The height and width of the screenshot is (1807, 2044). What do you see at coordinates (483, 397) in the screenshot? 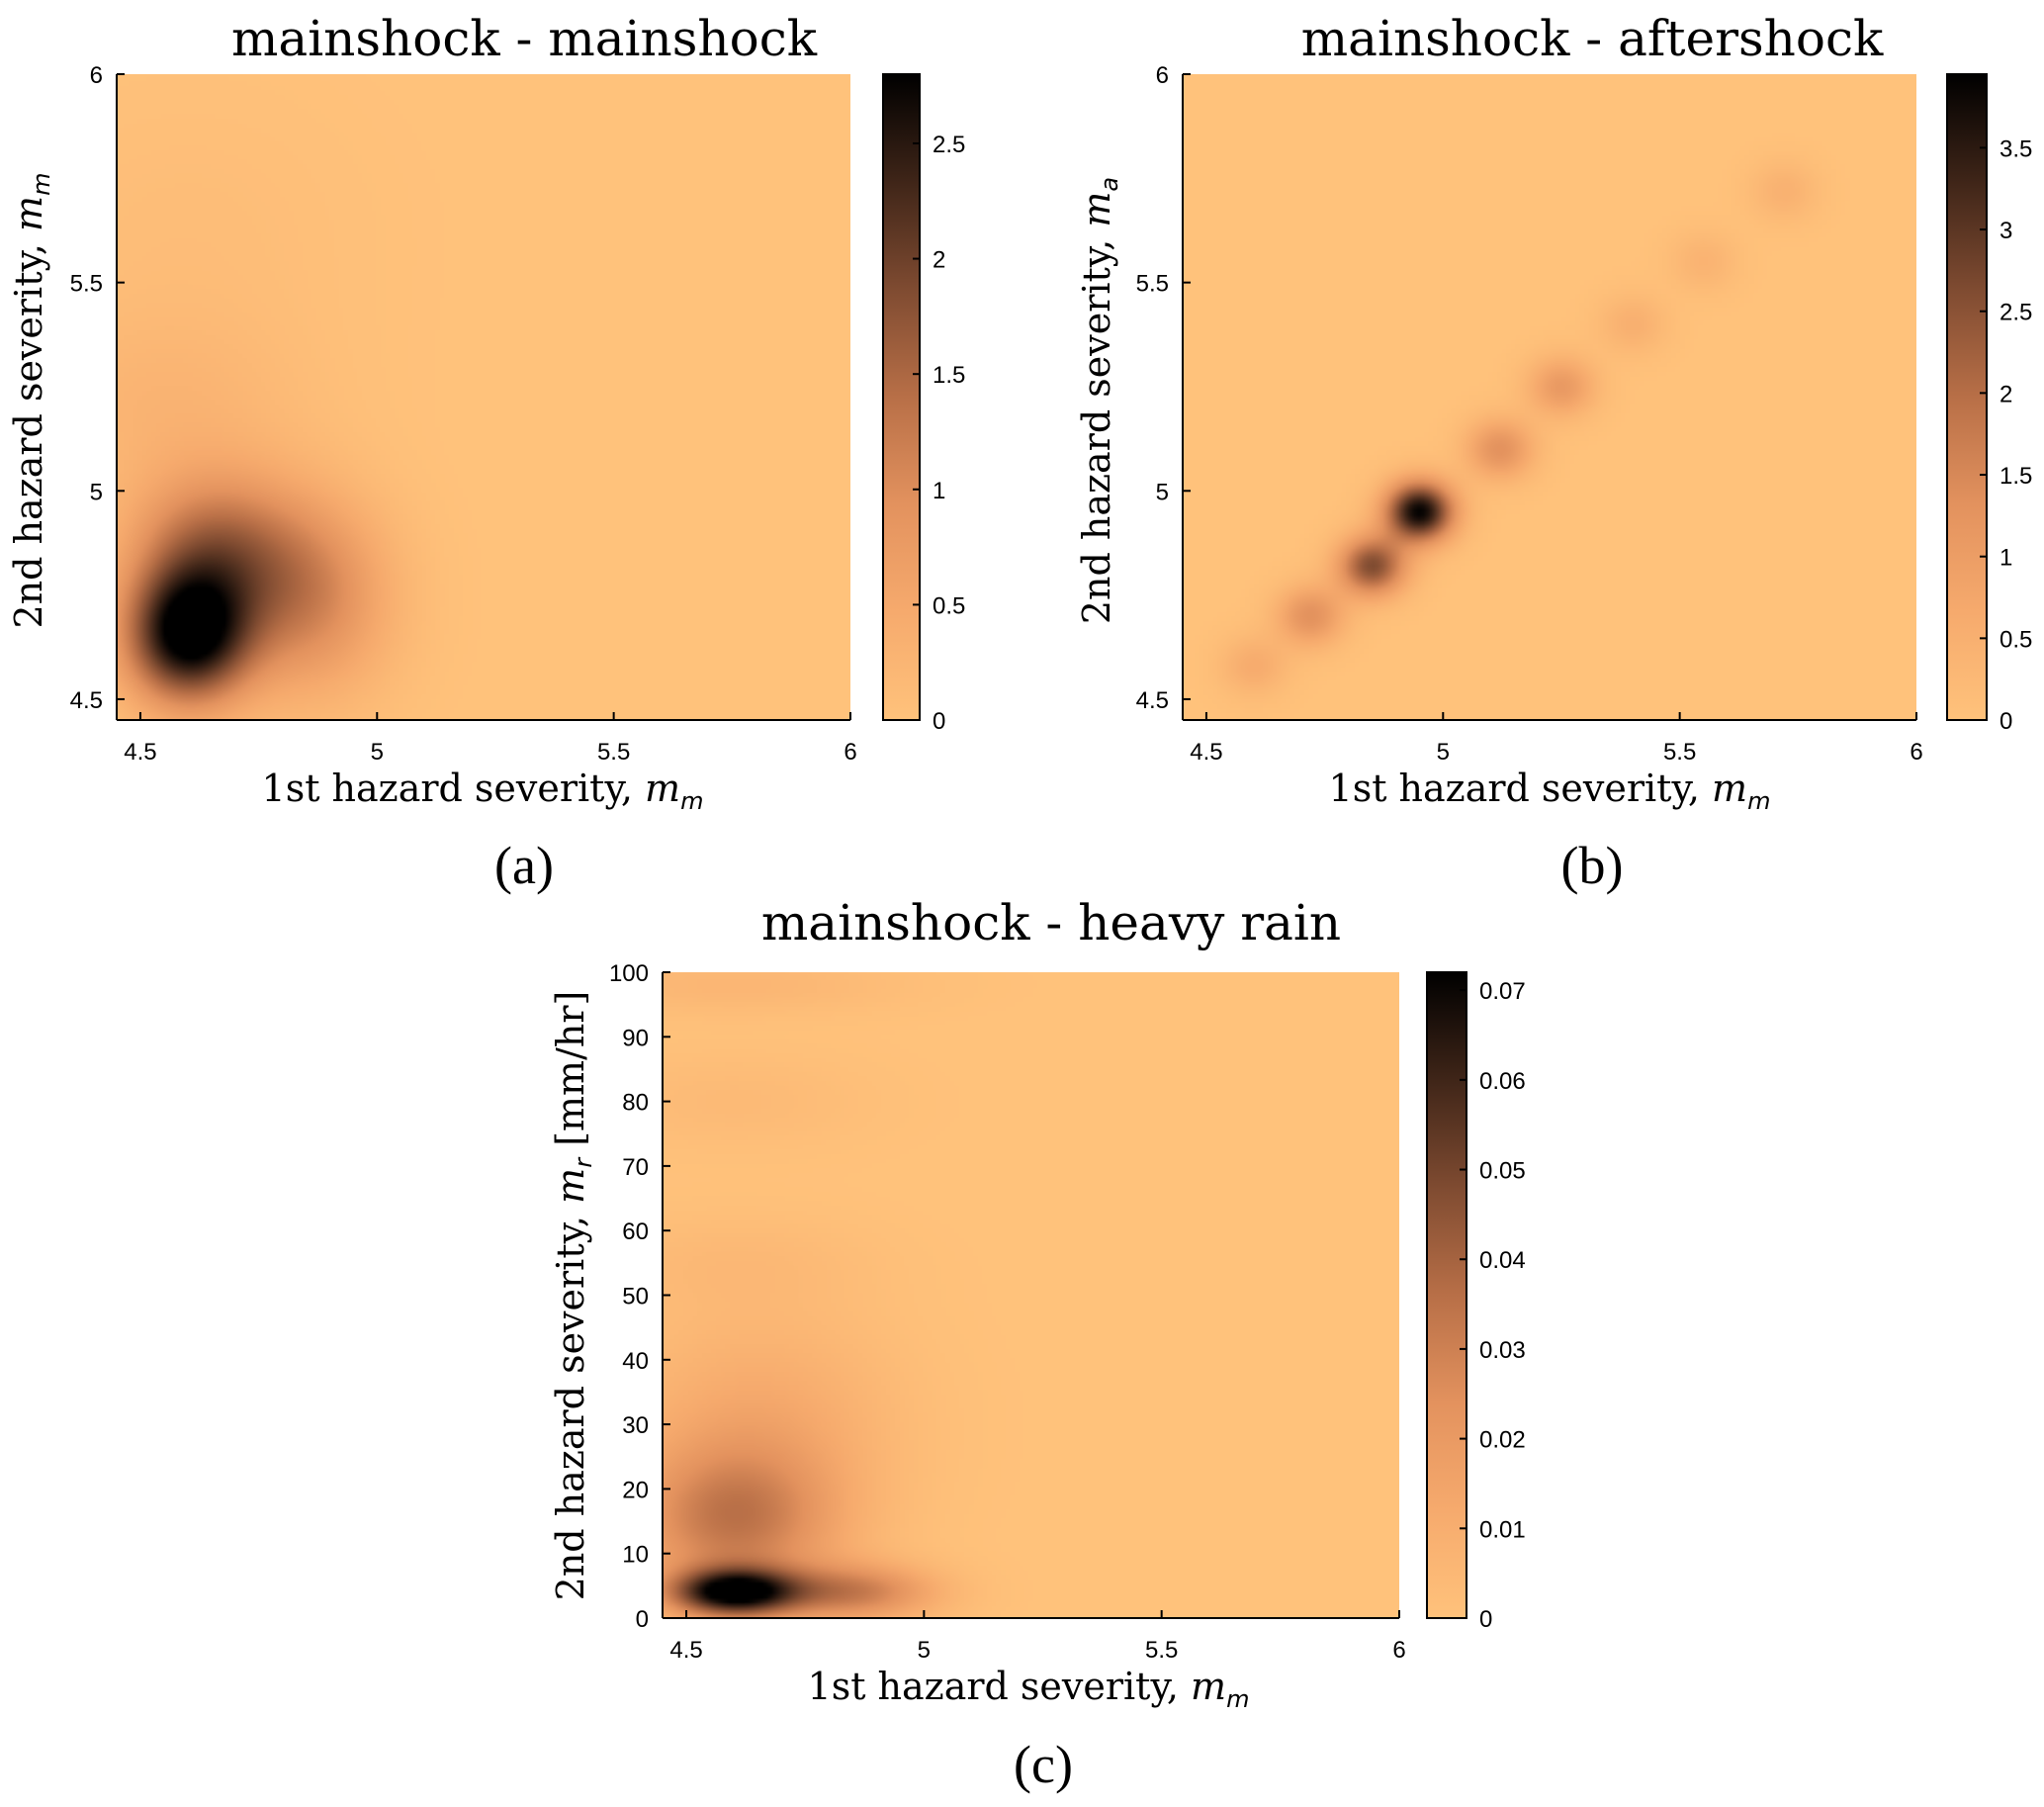
I see `heatmap-a` at bounding box center [483, 397].